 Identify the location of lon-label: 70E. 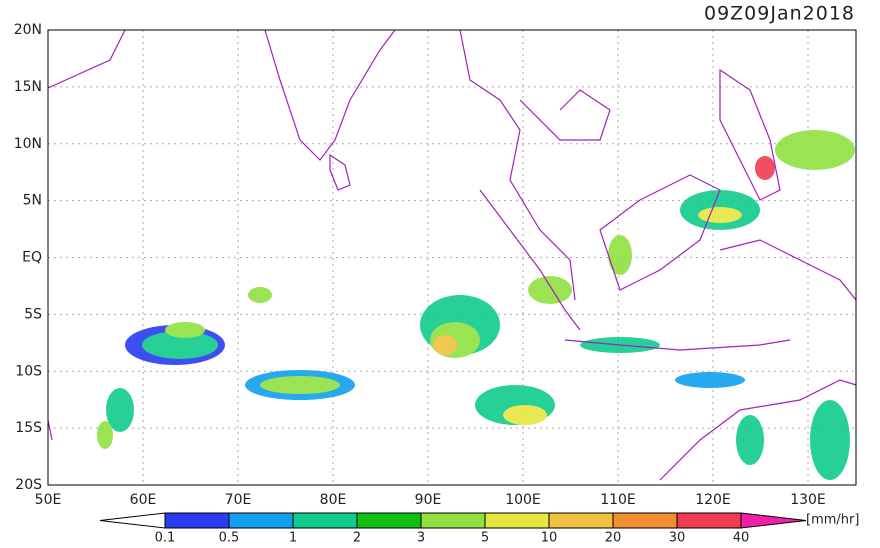
(238, 500).